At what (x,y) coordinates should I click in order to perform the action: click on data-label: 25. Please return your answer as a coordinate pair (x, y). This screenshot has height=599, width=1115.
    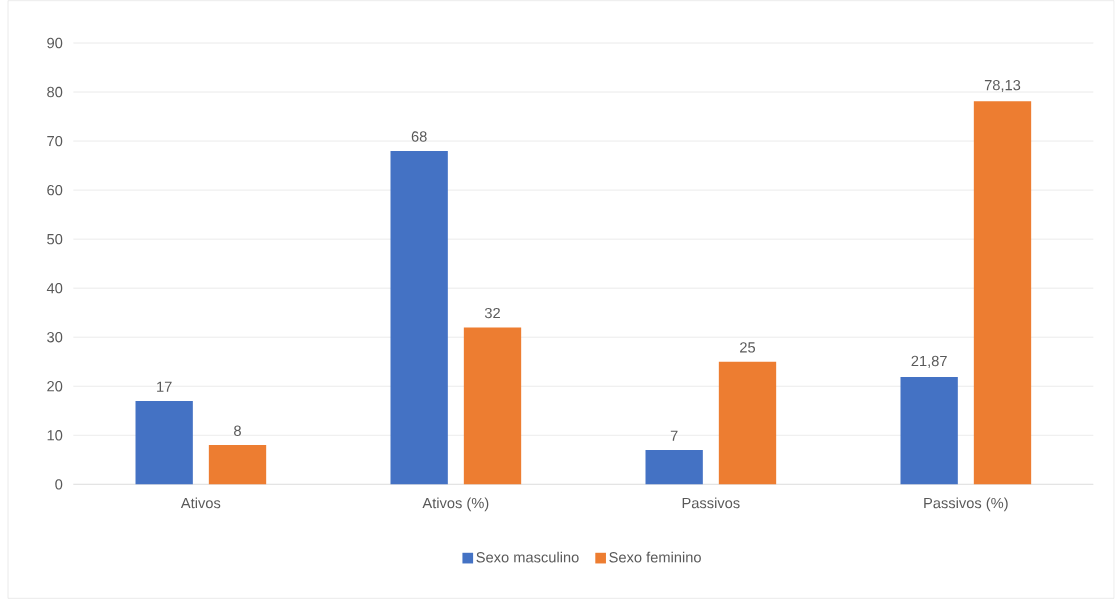
    Looking at the image, I should click on (748, 347).